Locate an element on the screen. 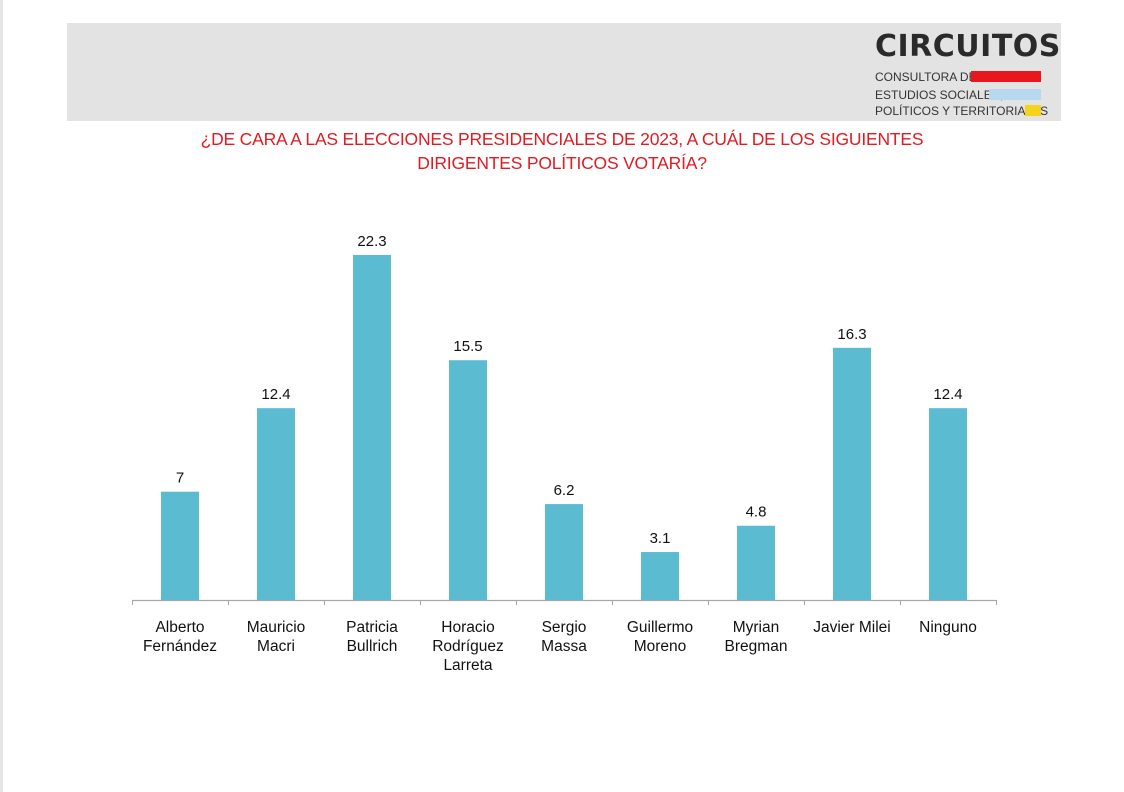 The image size is (1124, 792). category-label: Ninguno is located at coordinates (948, 627).